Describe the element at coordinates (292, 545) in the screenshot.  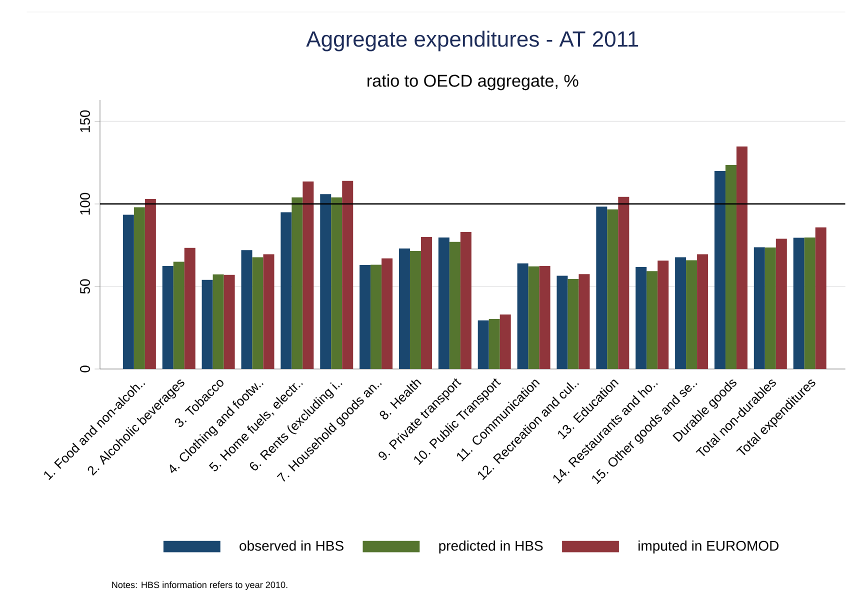
I see `legend-label: observed in HBS` at that location.